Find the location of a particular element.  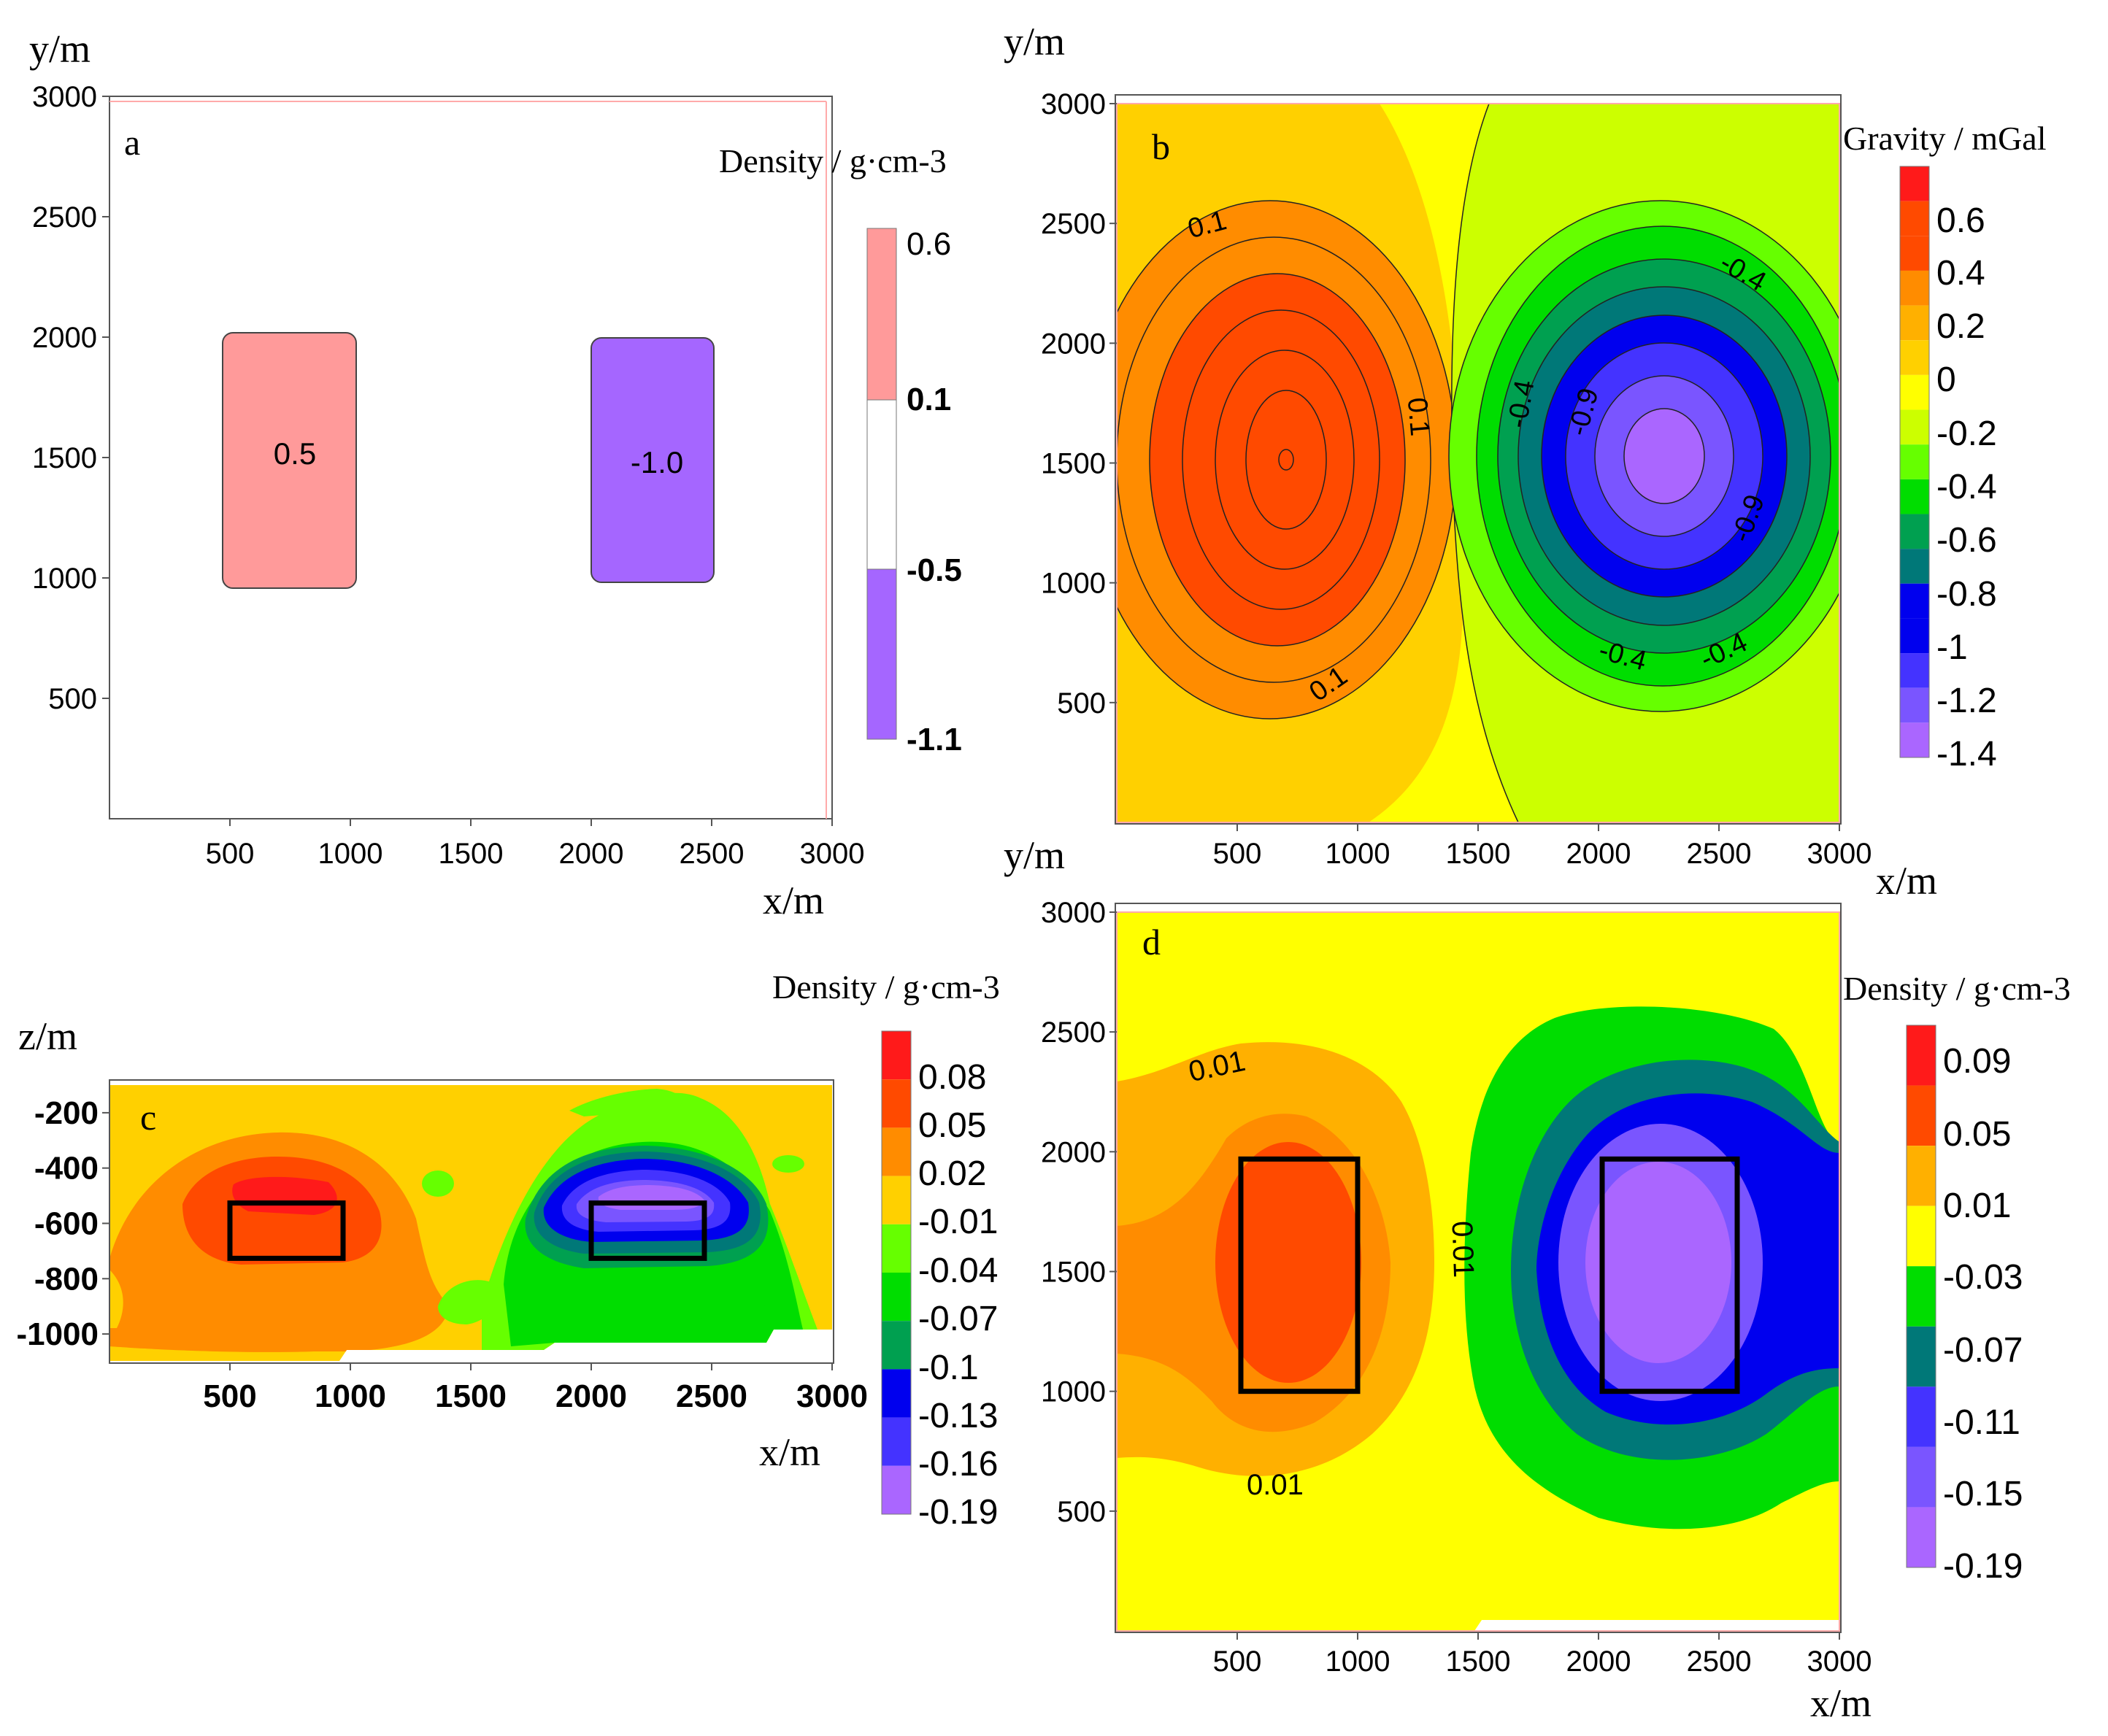

y-tick-label: 1000 is located at coordinates (1073, 1392).